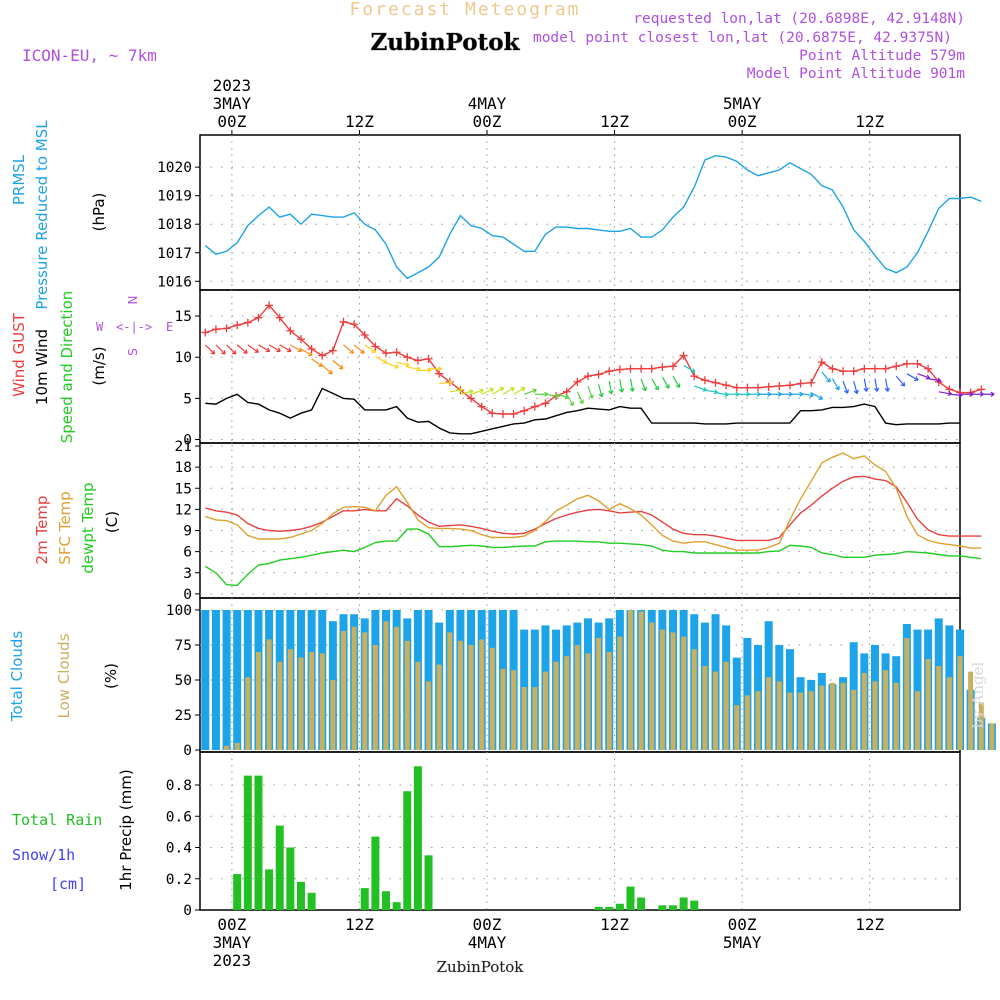  I want to click on y-tick-label: 5, so click(187, 399).